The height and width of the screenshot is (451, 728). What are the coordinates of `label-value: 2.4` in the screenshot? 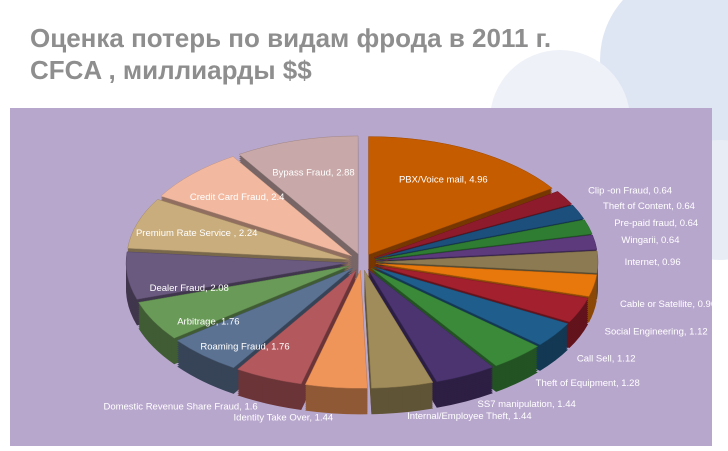 It's located at (277, 197).